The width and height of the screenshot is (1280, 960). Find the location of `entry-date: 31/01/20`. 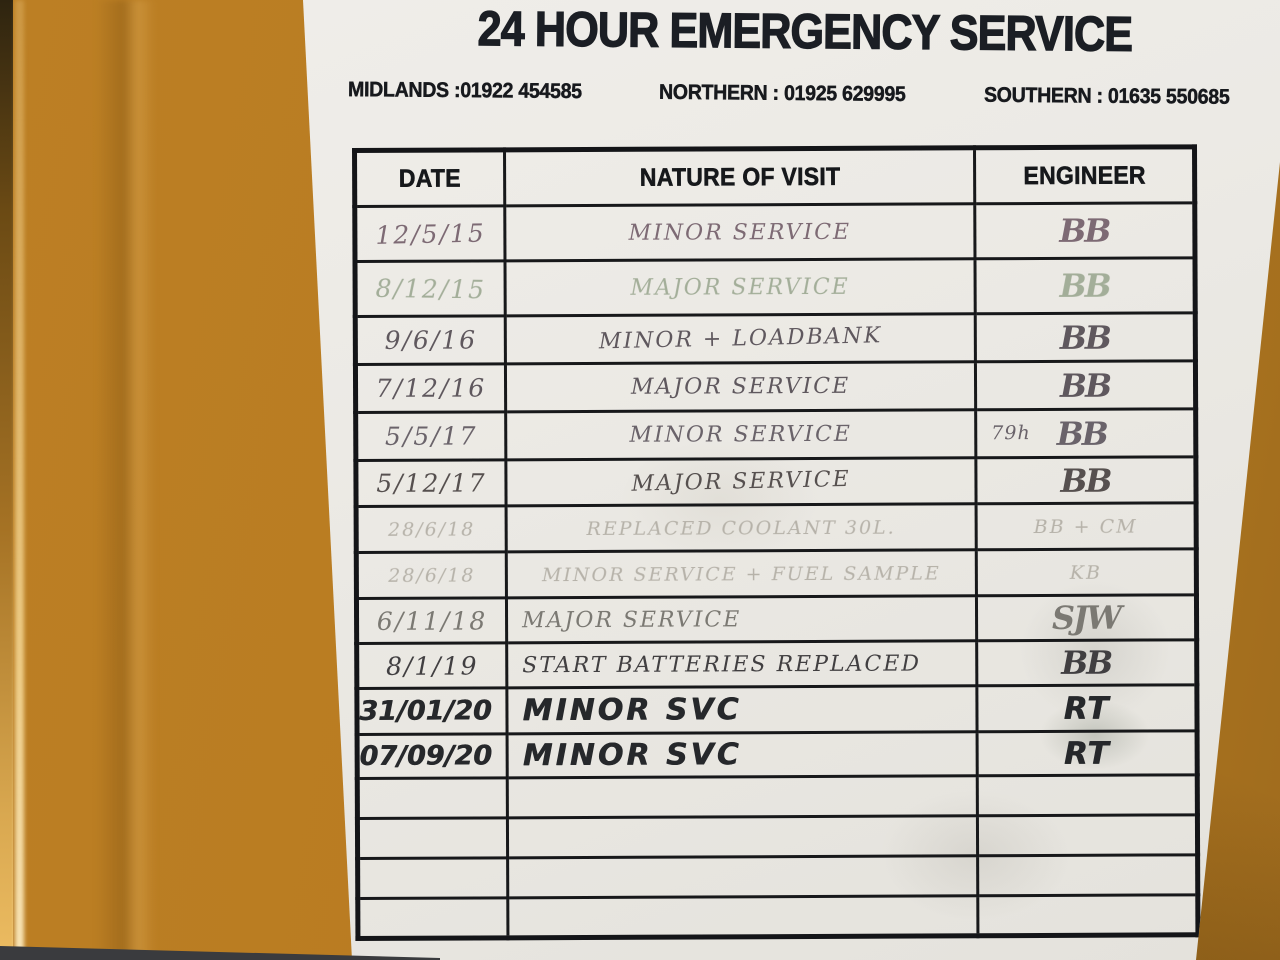

entry-date: 31/01/20 is located at coordinates (425, 711).